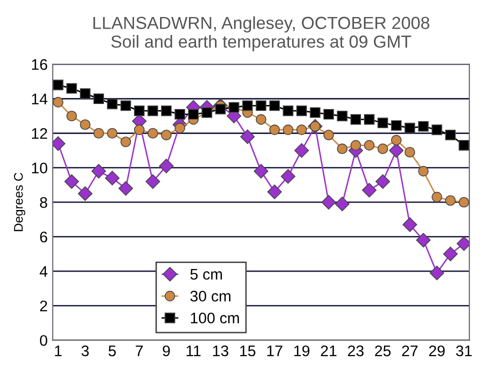 The width and height of the screenshot is (502, 378). Describe the element at coordinates (302, 350) in the screenshot. I see `x-tick-label: 19` at that location.